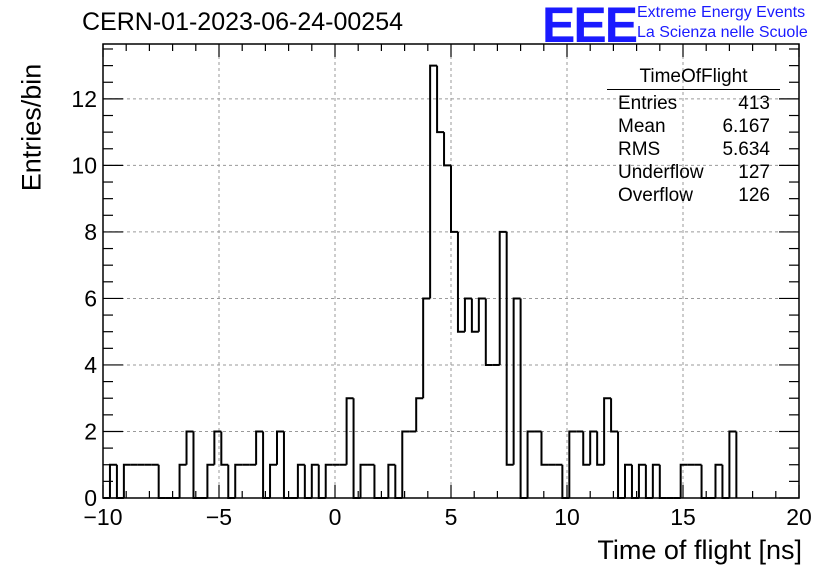 This screenshot has width=836, height=572. What do you see at coordinates (655, 195) in the screenshot?
I see `stats-label: Overflow` at bounding box center [655, 195].